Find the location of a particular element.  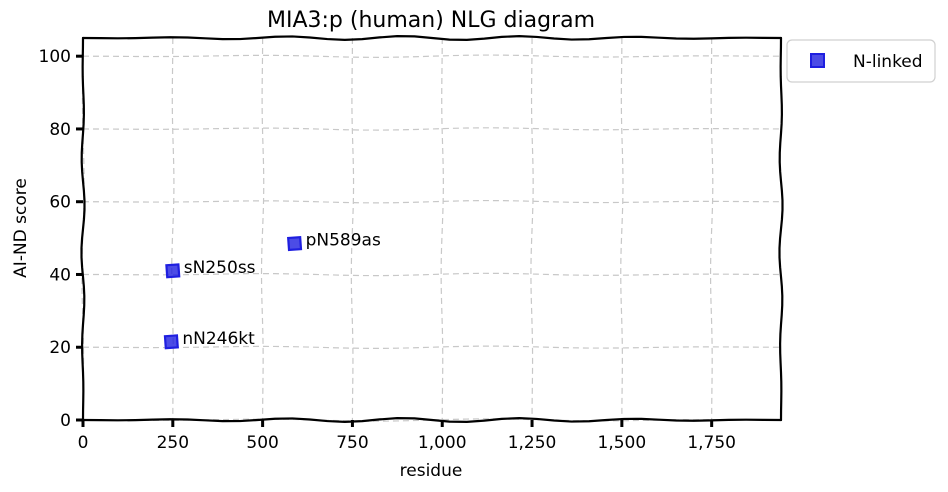

x-tick-label: 0 is located at coordinates (83, 443).